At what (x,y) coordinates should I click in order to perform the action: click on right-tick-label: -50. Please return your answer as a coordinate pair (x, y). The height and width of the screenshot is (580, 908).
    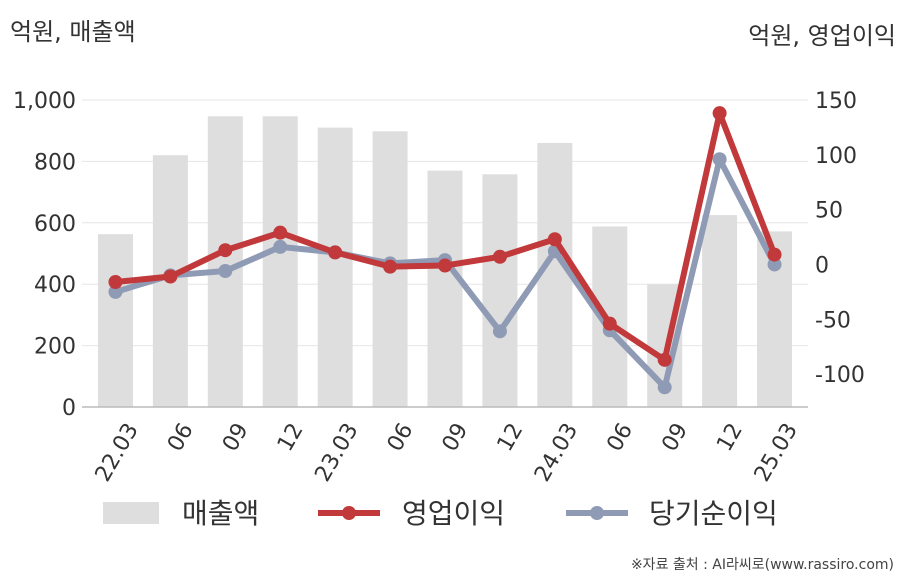
    Looking at the image, I should click on (833, 320).